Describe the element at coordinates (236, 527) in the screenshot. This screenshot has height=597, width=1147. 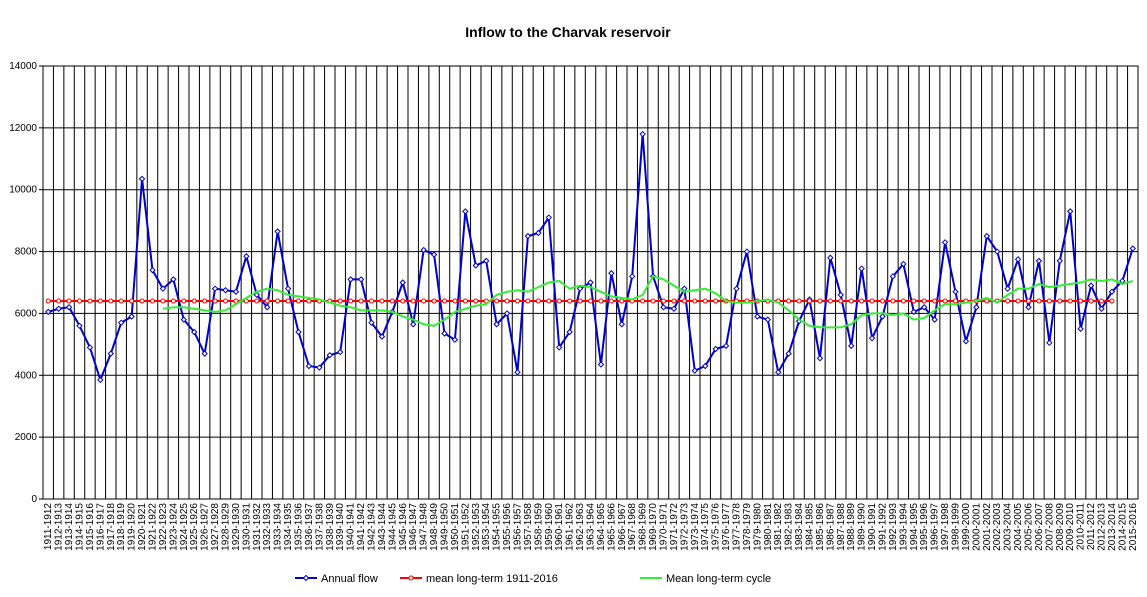
I see `x-tick-label: 1929-1930` at that location.